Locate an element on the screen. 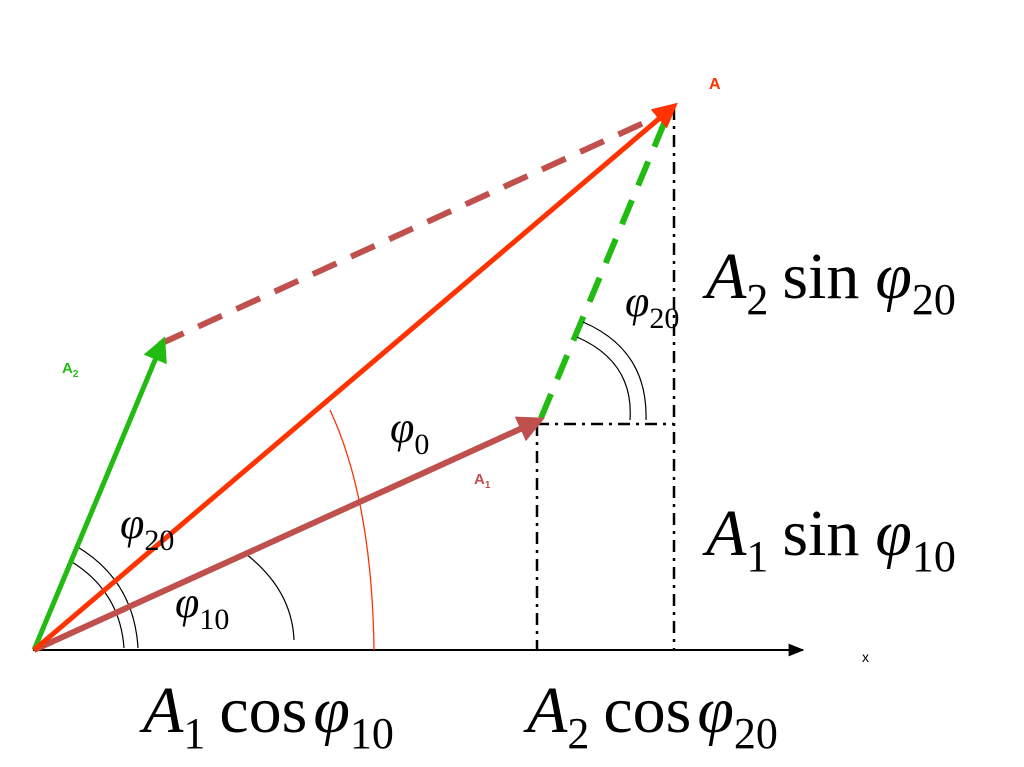  label-a-resultant: A is located at coordinates (715, 84).